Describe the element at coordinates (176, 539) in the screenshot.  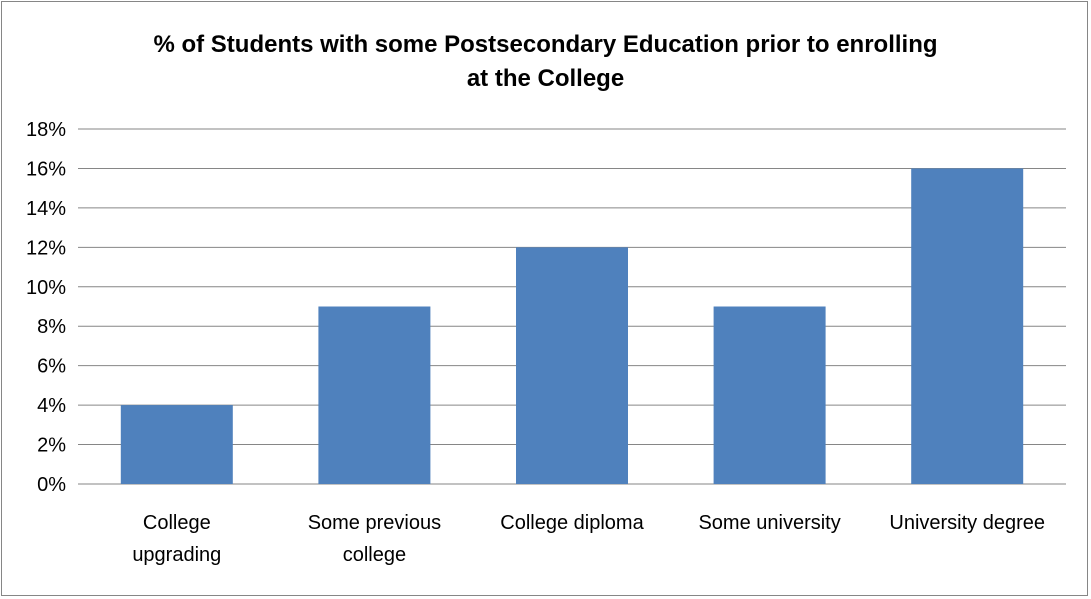
I see `x-category-label: College upgrading` at that location.